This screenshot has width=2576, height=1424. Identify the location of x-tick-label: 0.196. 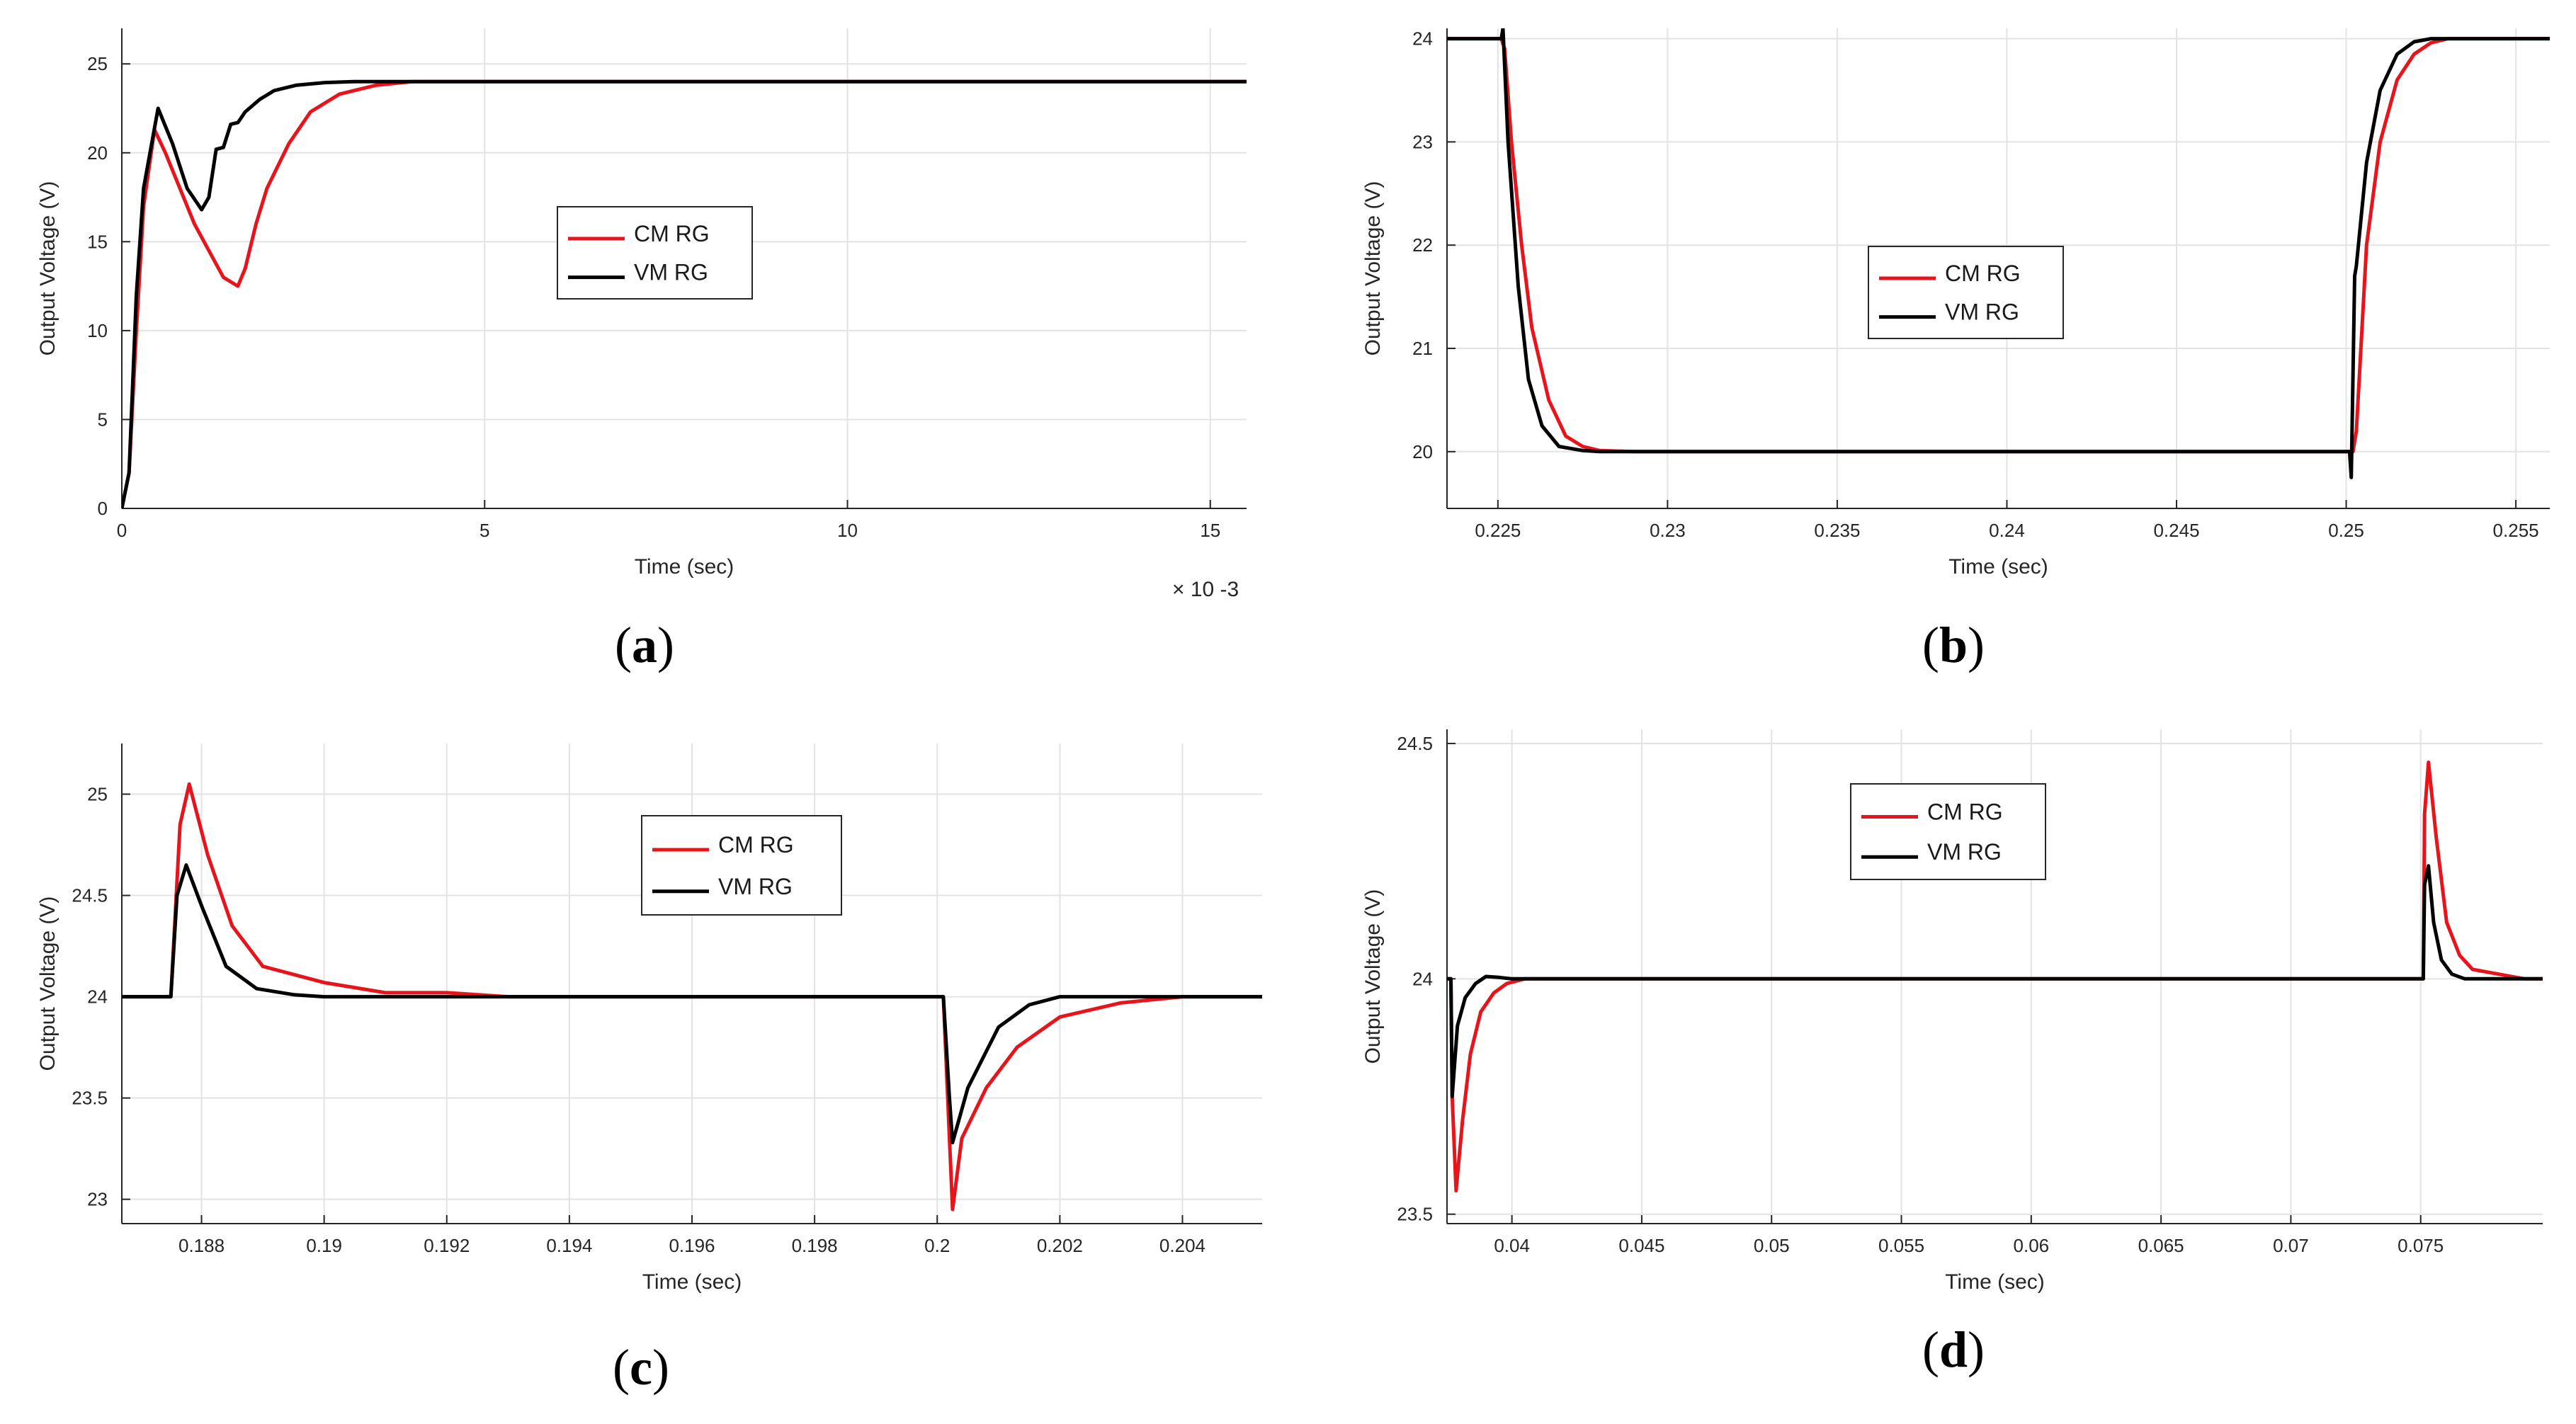
(692, 1245).